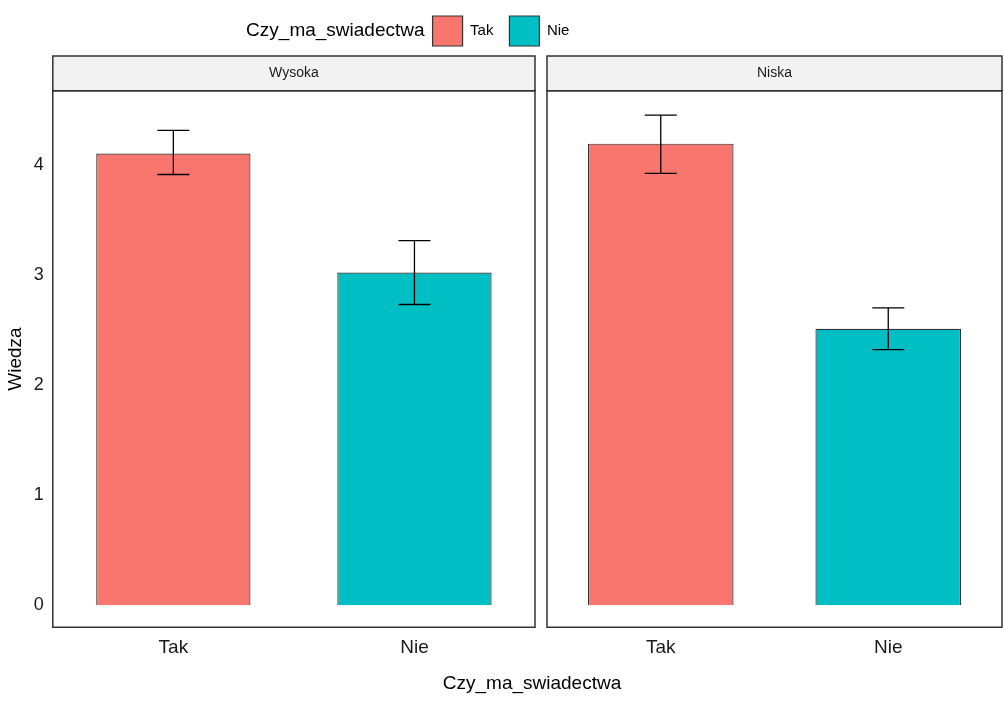  I want to click on y-tick-label: 4, so click(38, 163).